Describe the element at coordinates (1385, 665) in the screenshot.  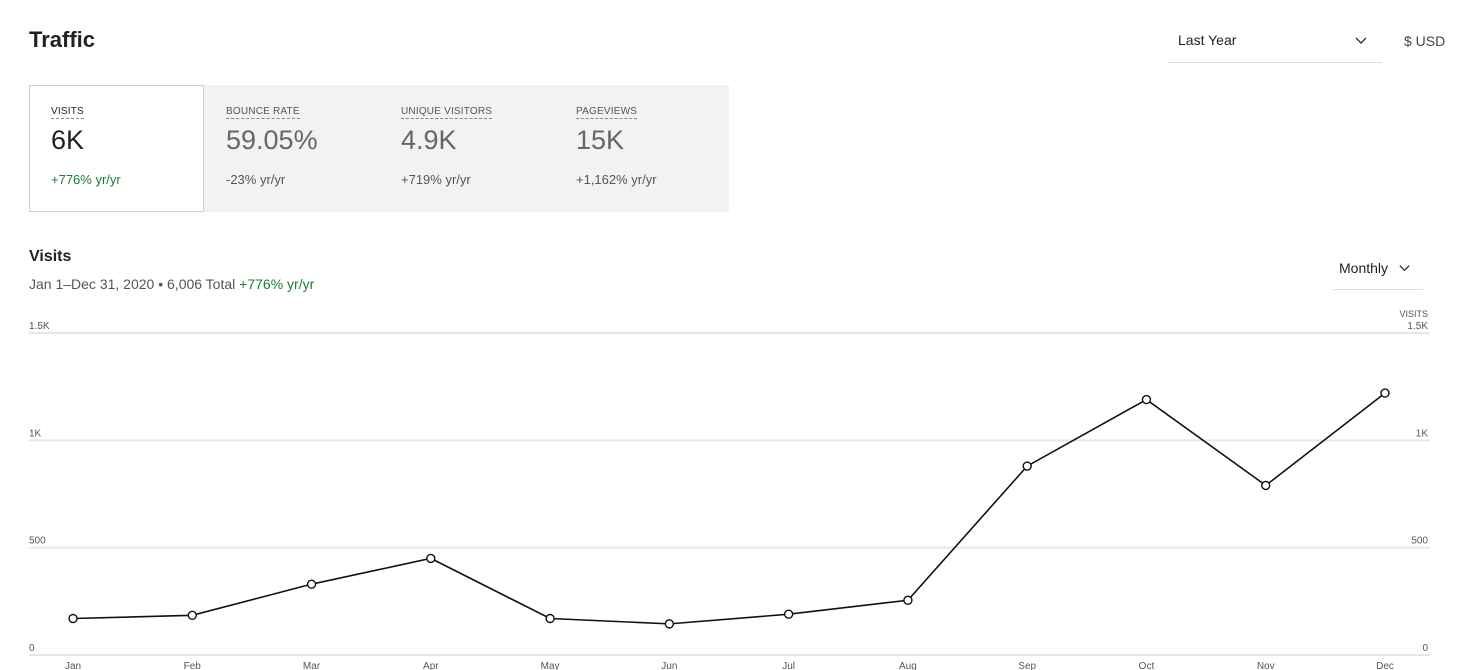
I see `x-tick-label: Dec` at that location.